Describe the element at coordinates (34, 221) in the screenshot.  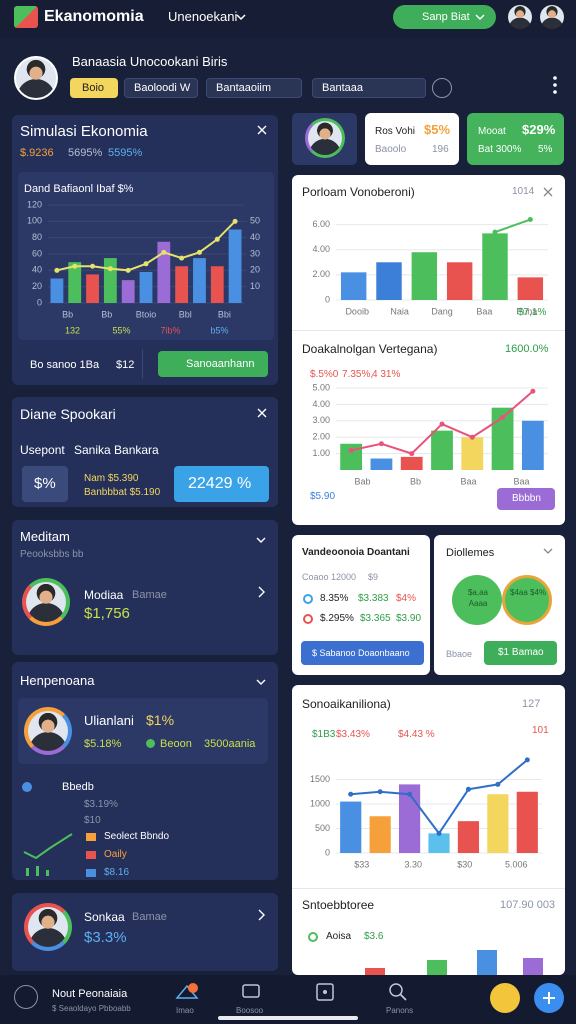
I see `y-tick-label: 100` at that location.